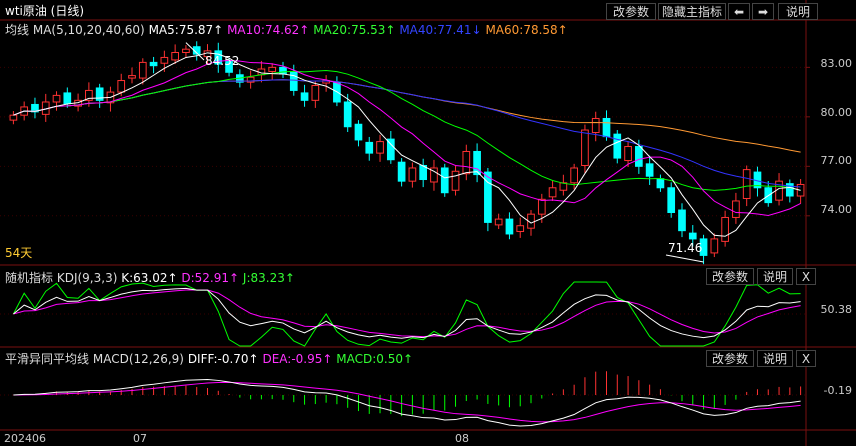 The height and width of the screenshot is (446, 856). What do you see at coordinates (25, 438) in the screenshot?
I see `date-label: 202406` at bounding box center [25, 438].